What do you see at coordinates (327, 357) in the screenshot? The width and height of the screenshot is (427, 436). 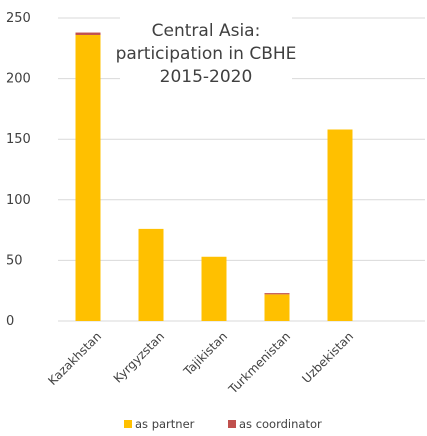 I see `category-label: Uzbekistan` at bounding box center [327, 357].